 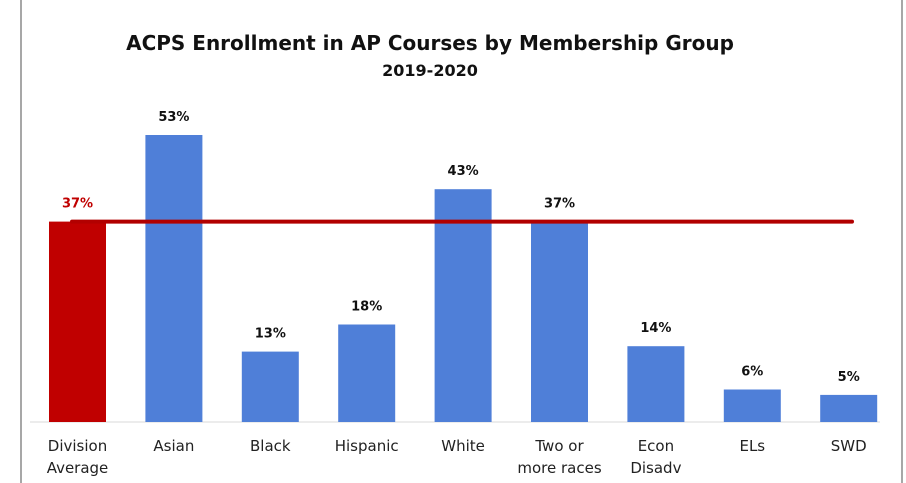 I want to click on category-label-line: Division, so click(x=77, y=446).